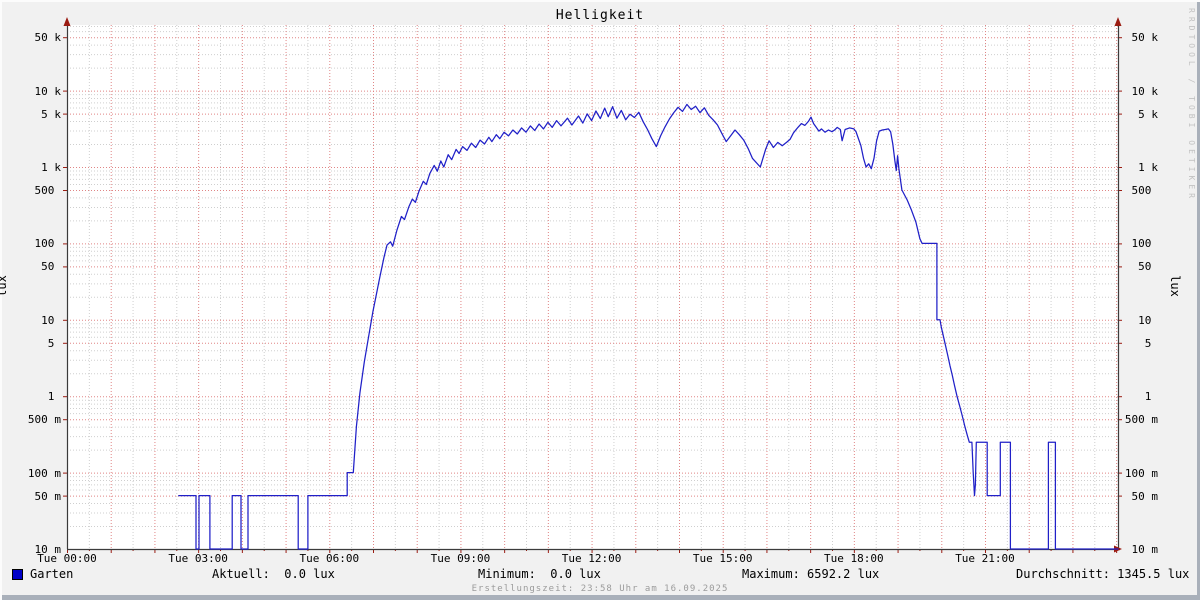 The image size is (1200, 600). What do you see at coordinates (44, 473) in the screenshot?
I see `y-tick-label-left: 100 m` at bounding box center [44, 473].